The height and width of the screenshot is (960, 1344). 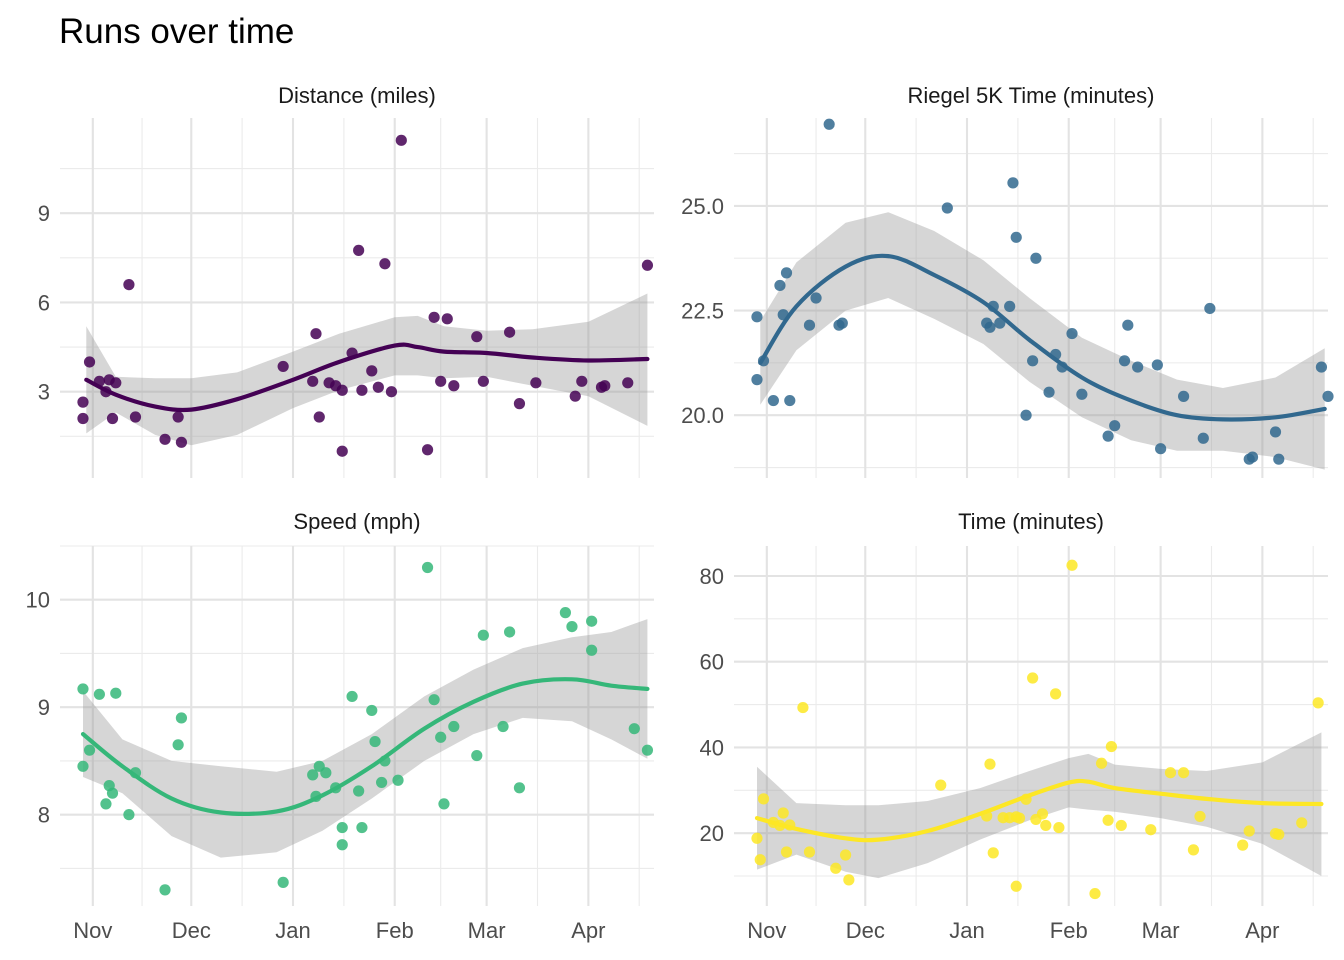 I want to click on confidence-band, so click(x=1042, y=341).